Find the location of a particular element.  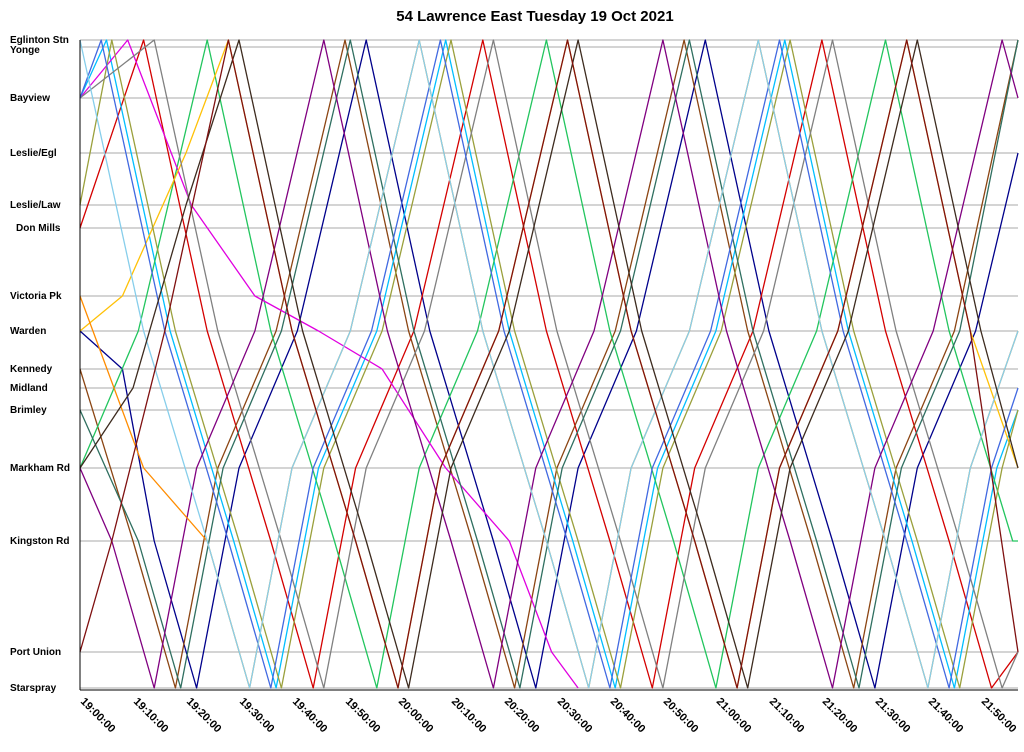

time-tick-label: 21:20:00 is located at coordinates (840, 716).